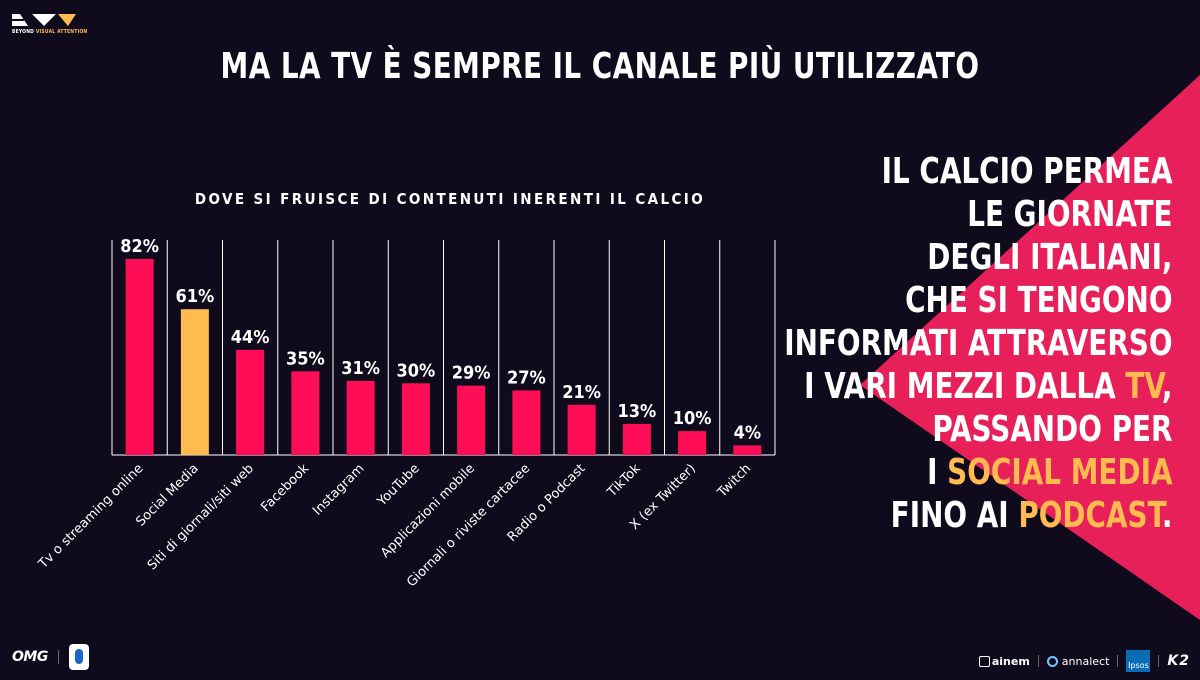 Image resolution: width=1200 pixels, height=680 pixels. What do you see at coordinates (1039, 300) in the screenshot?
I see `side-text-line-4: CHE SI TENGONO` at bounding box center [1039, 300].